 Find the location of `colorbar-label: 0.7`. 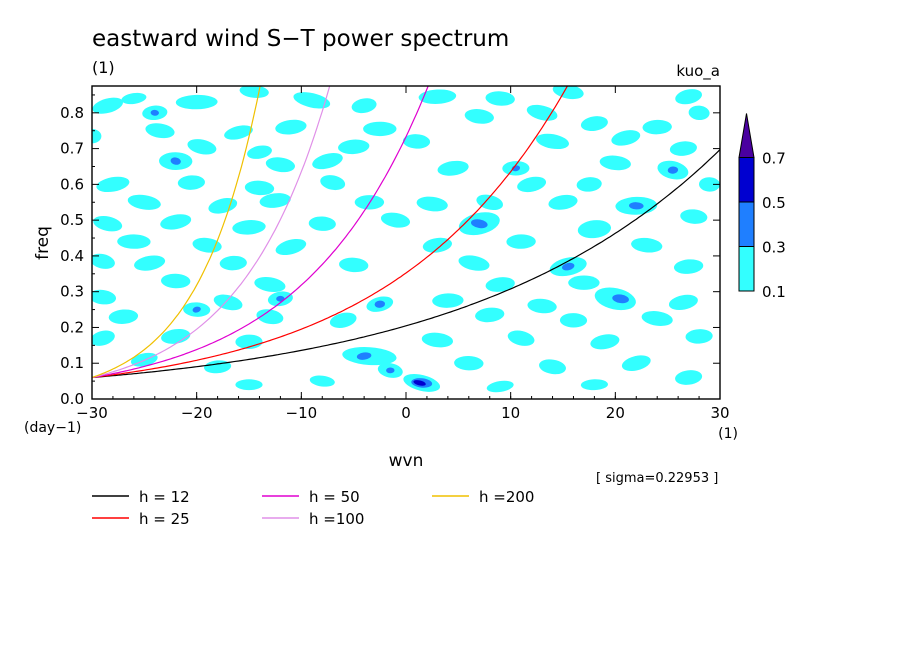

colorbar-label: 0.7 is located at coordinates (774, 159).